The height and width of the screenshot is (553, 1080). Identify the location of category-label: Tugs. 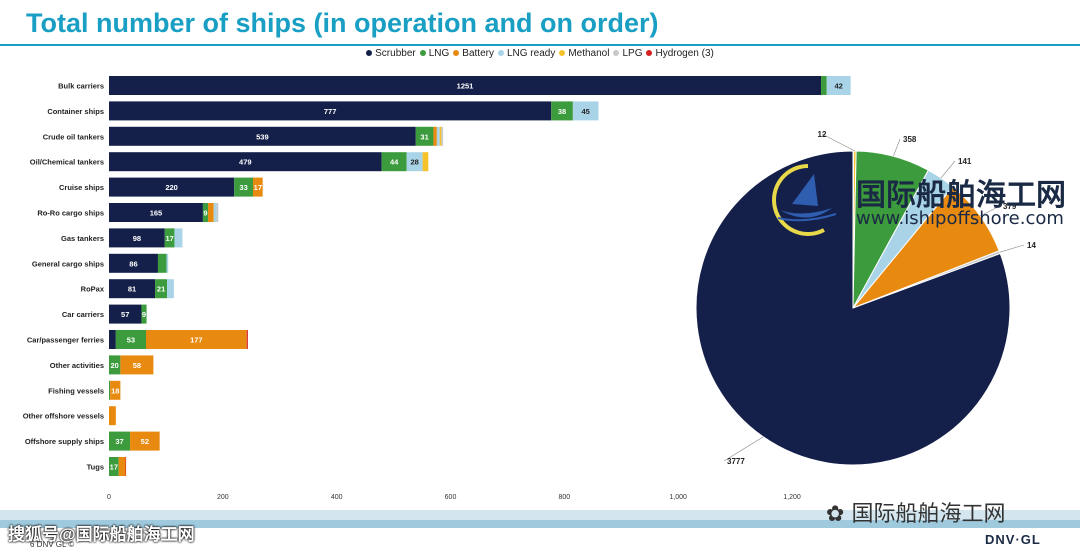
(95, 467).